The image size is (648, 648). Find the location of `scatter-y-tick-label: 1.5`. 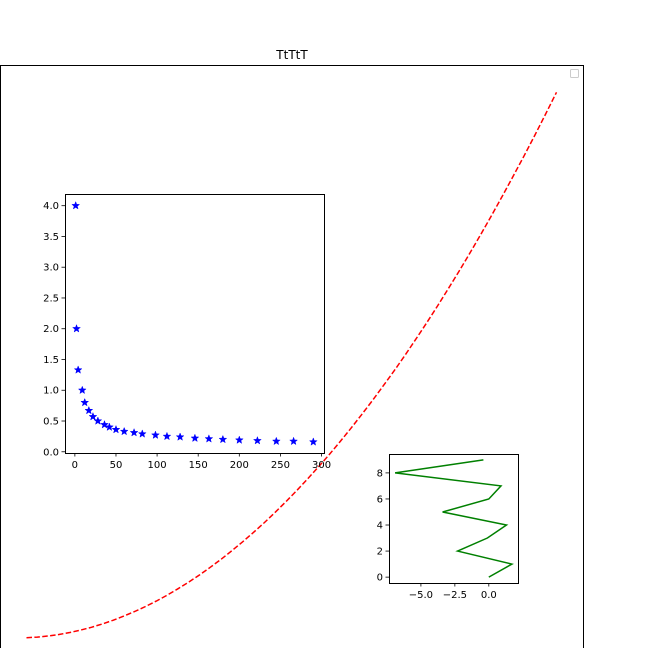

scatter-y-tick-label: 1.5 is located at coordinates (51, 360).